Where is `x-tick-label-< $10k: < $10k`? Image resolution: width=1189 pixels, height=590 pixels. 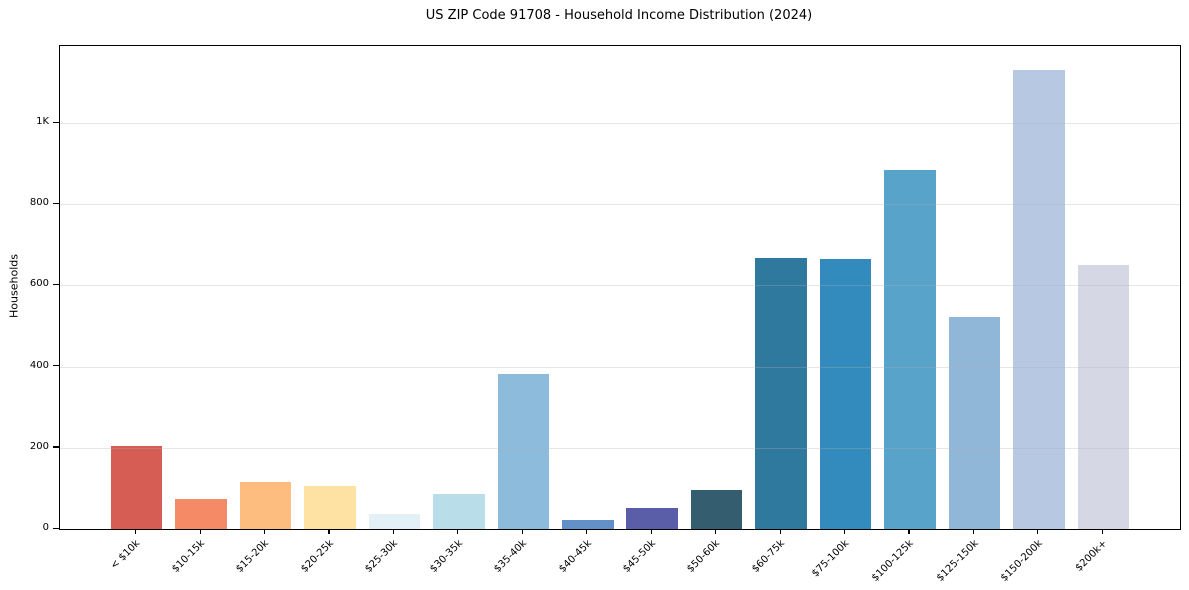
x-tick-label-< $10k: < $10k is located at coordinates (125, 555).